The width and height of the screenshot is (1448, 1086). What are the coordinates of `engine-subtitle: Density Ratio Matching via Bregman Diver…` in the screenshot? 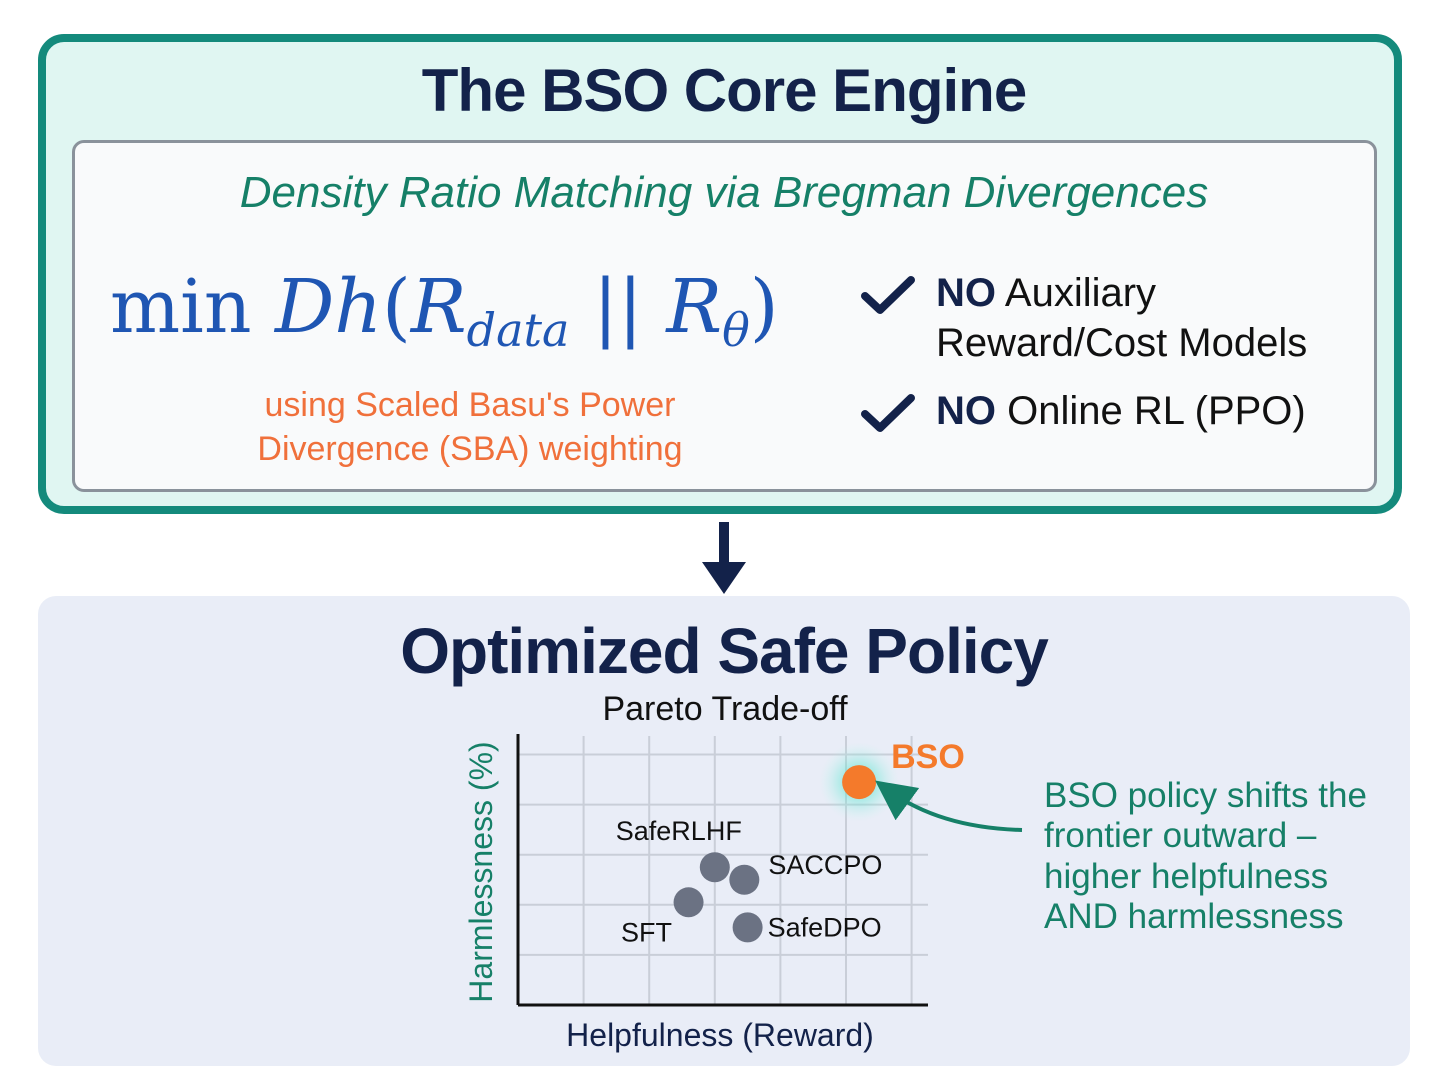 It's located at (724, 192).